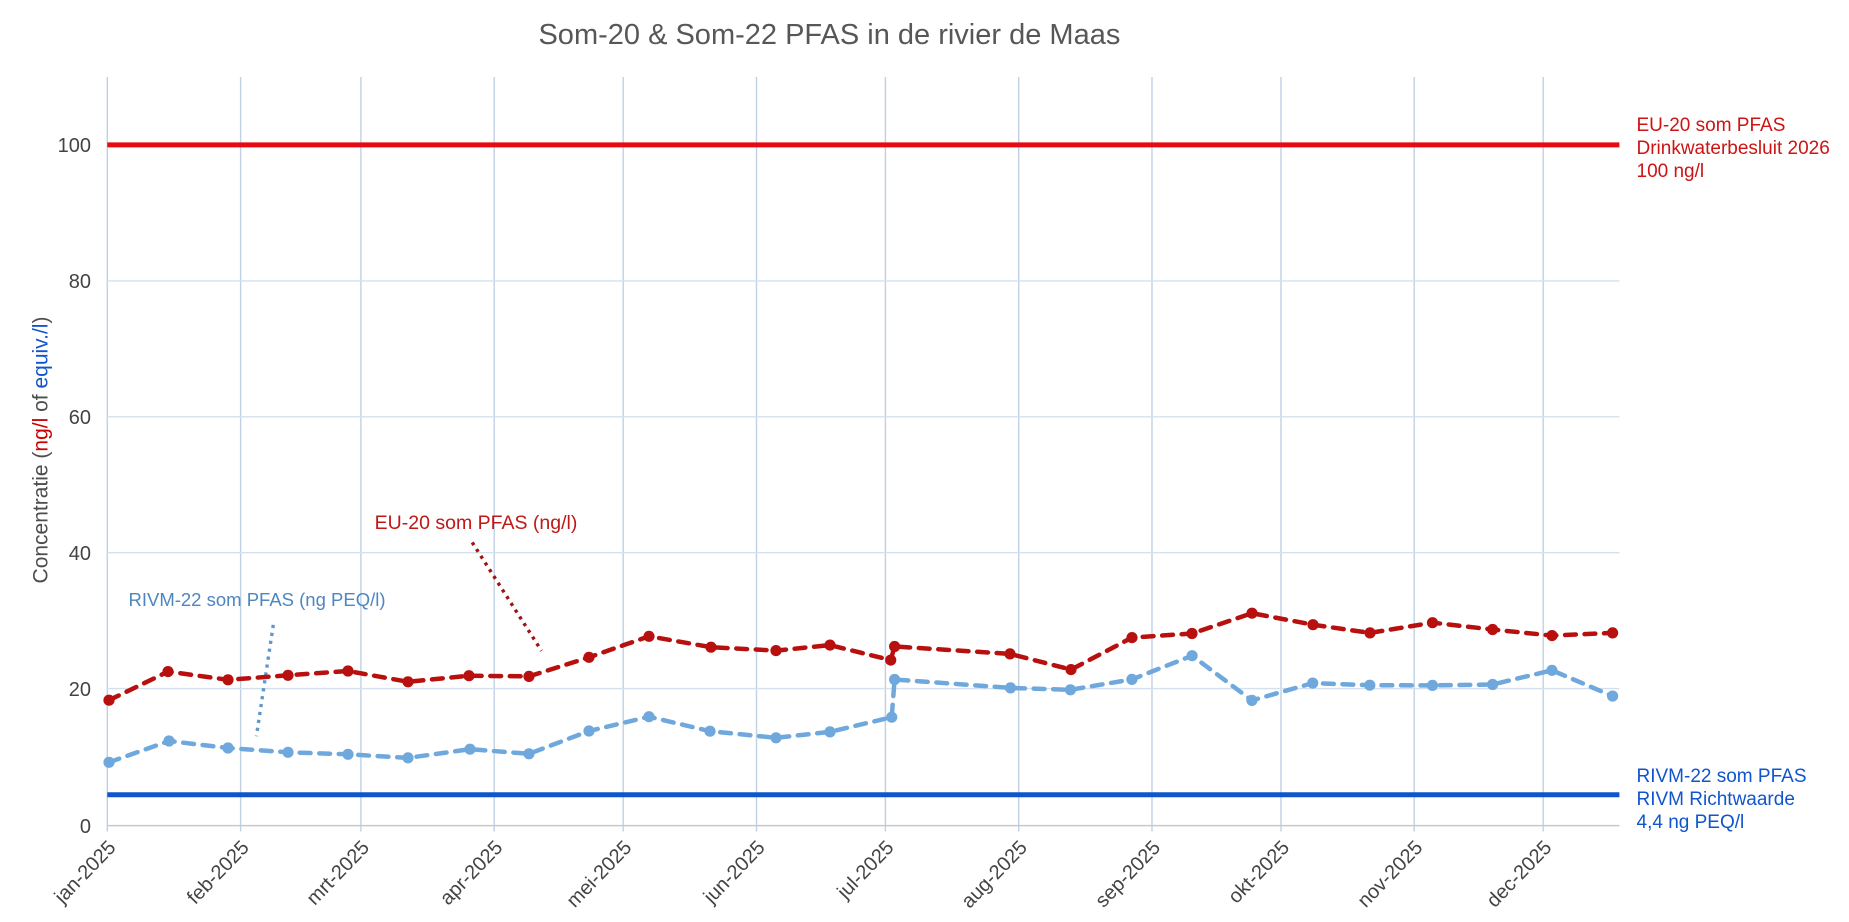 This screenshot has width=1849, height=922. What do you see at coordinates (80, 554) in the screenshot?
I see `svg-text: 40` at bounding box center [80, 554].